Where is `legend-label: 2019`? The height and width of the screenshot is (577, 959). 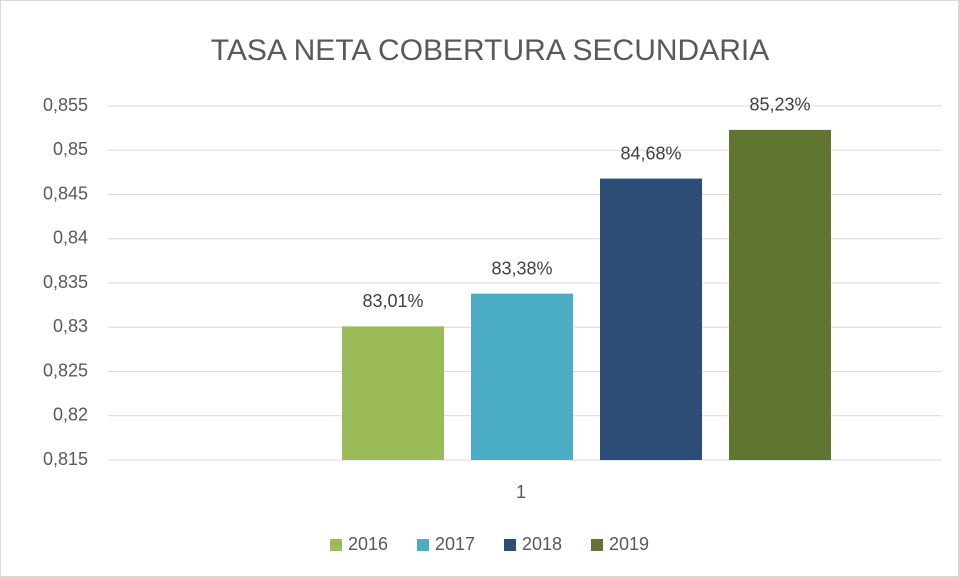 legend-label: 2019 is located at coordinates (629, 544).